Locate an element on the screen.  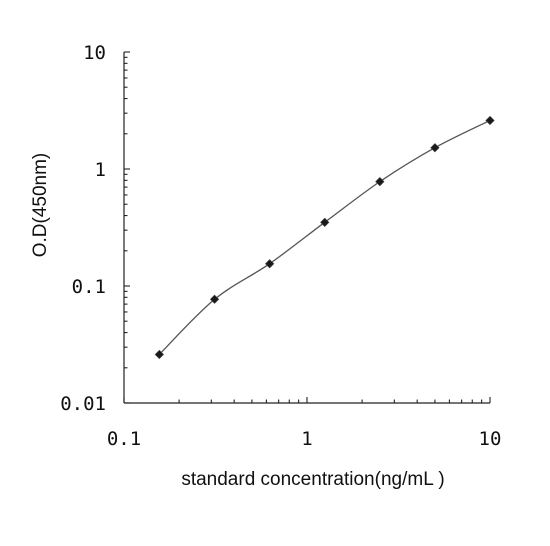
x-tick-label: 0.1 is located at coordinates (124, 439).